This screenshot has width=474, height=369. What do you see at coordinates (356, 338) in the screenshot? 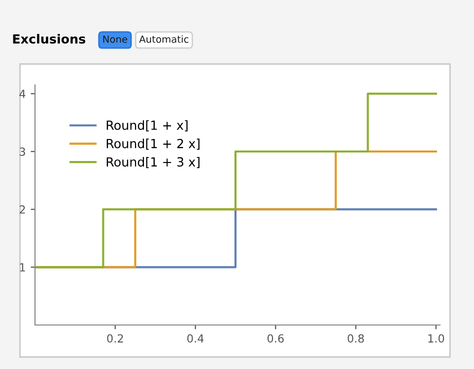
I see `x-tick-label: 0.8` at bounding box center [356, 338].